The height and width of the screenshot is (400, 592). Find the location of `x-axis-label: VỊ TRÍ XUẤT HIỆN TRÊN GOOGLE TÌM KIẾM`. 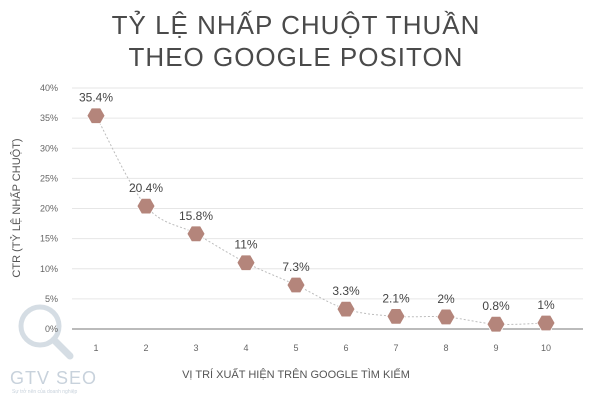

x-axis-label: VỊ TRÍ XUẤT HIỆN TRÊN GOOGLE TÌM KIẾM is located at coordinates (296, 374).